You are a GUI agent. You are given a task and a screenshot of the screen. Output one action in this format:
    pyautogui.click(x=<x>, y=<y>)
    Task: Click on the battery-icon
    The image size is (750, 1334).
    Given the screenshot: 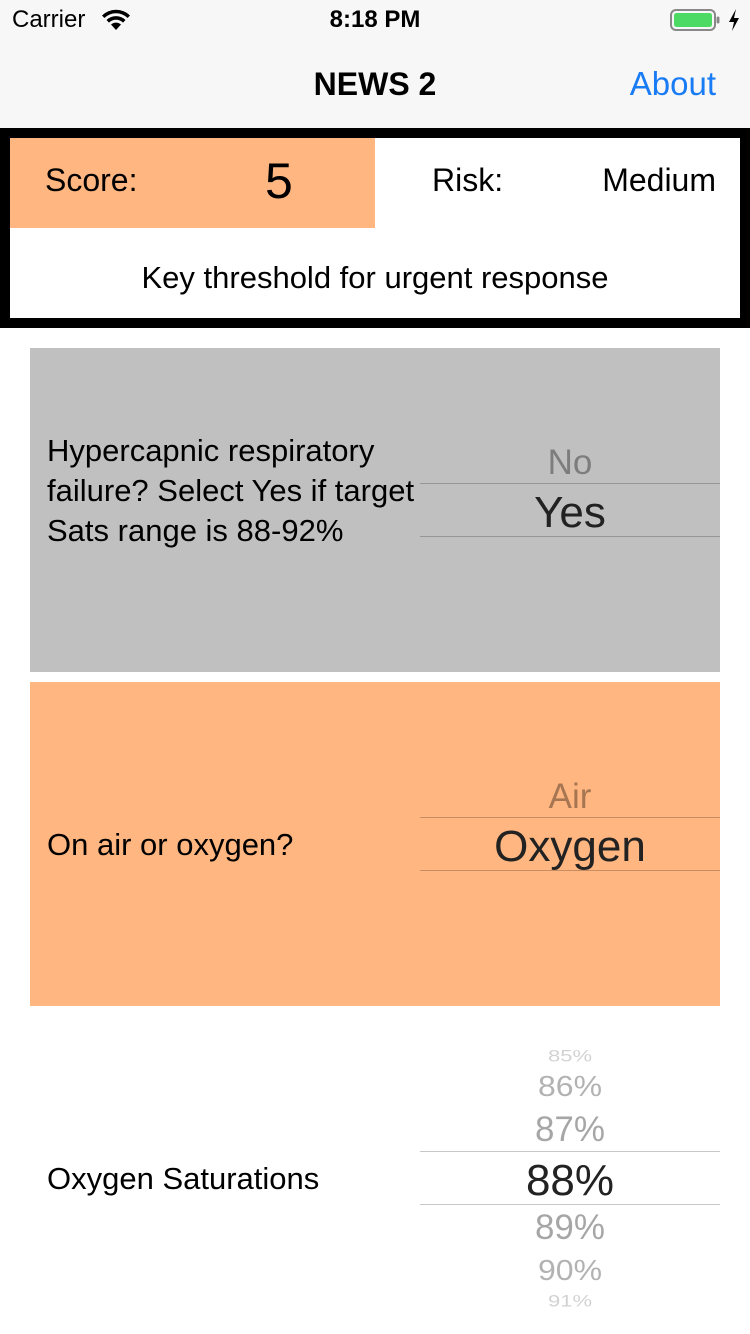 What is the action you would take?
    pyautogui.click(x=695, y=20)
    